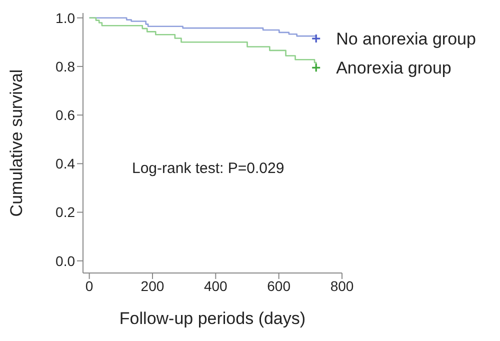 The width and height of the screenshot is (500, 341). I want to click on y-tick-label: 0.2, so click(66, 212).